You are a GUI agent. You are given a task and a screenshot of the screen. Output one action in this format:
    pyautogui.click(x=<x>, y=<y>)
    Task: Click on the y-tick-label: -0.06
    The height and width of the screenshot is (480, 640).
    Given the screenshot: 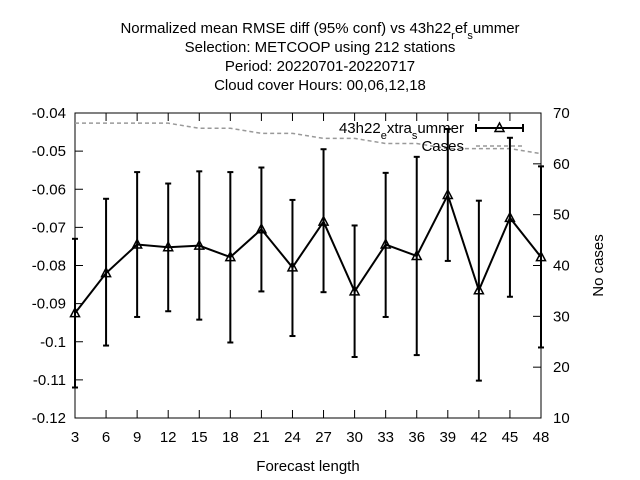 What is the action you would take?
    pyautogui.click(x=49, y=189)
    